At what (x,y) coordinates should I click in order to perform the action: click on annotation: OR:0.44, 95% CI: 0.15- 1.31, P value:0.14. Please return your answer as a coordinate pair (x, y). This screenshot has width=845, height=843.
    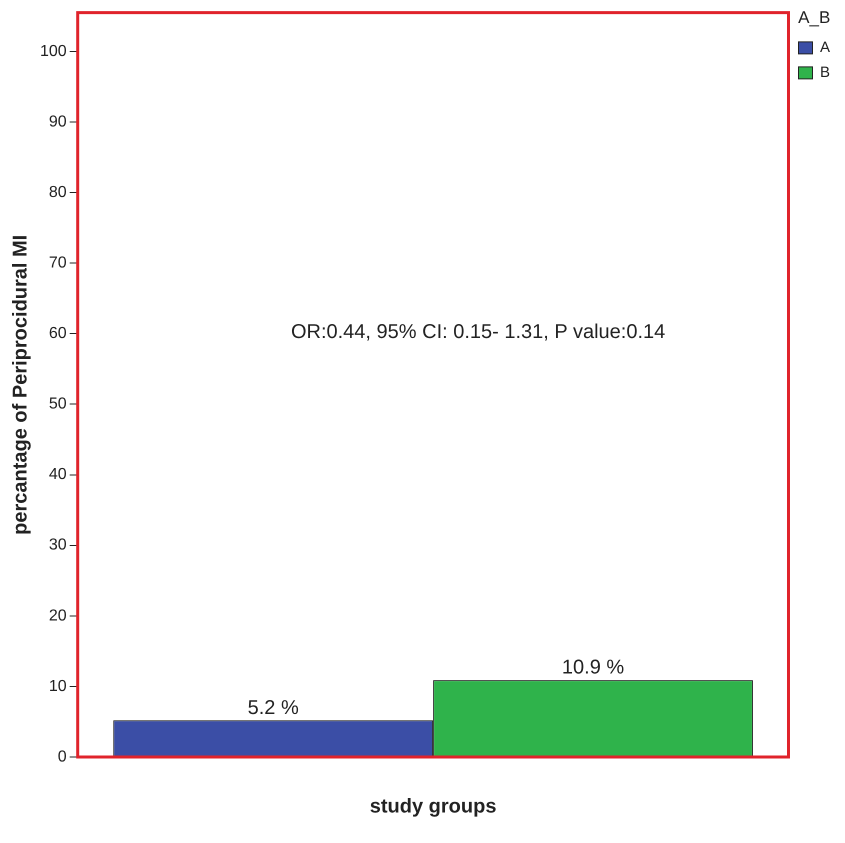
    Looking at the image, I should click on (478, 332).